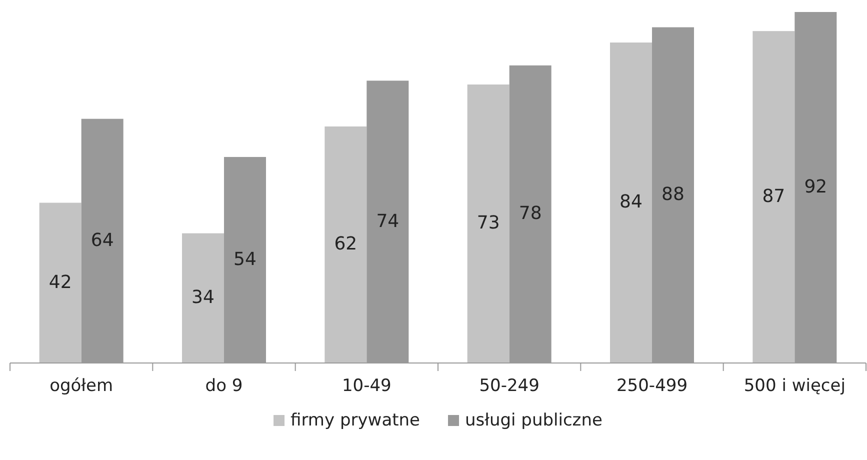  Describe the element at coordinates (530, 213) in the screenshot. I see `data-label: 78` at that location.